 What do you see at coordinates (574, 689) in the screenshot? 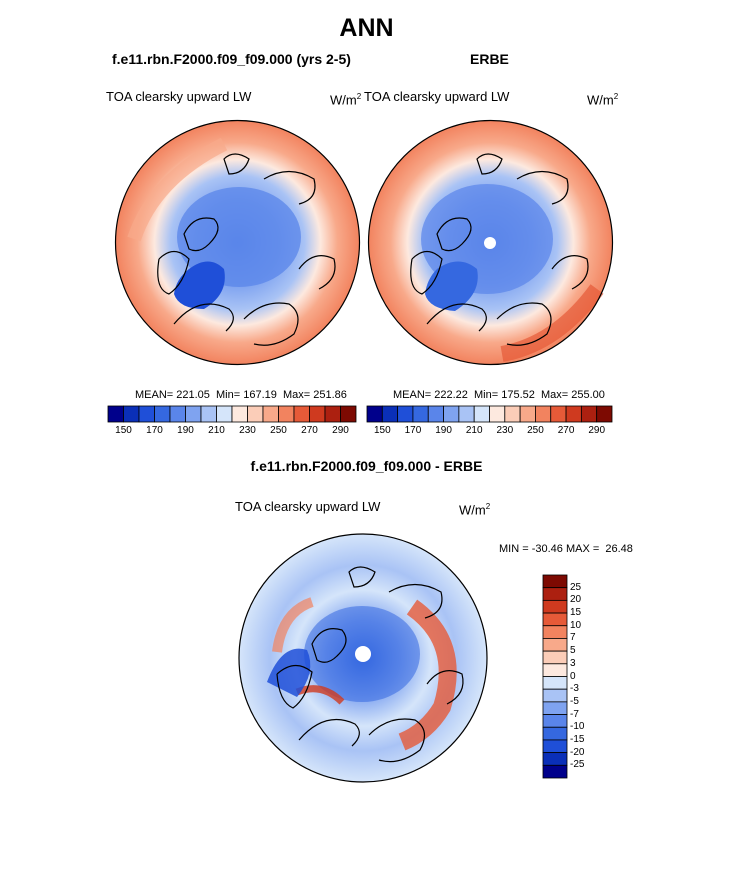
I see `colorbar-level-label: -3` at bounding box center [574, 689].